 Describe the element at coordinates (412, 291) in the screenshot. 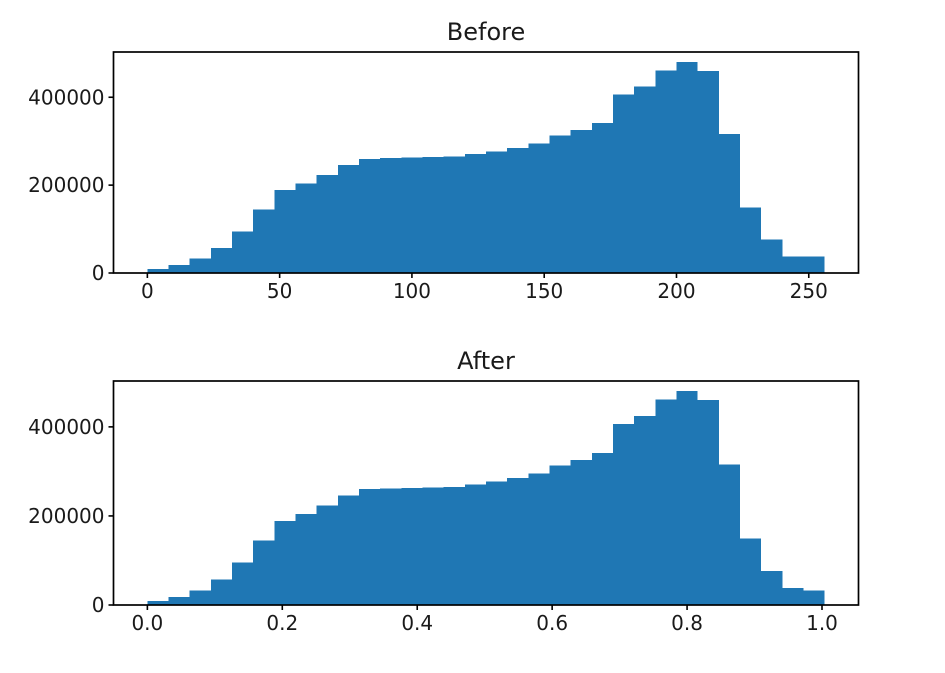

I see `x-tick-label: 100` at that location.